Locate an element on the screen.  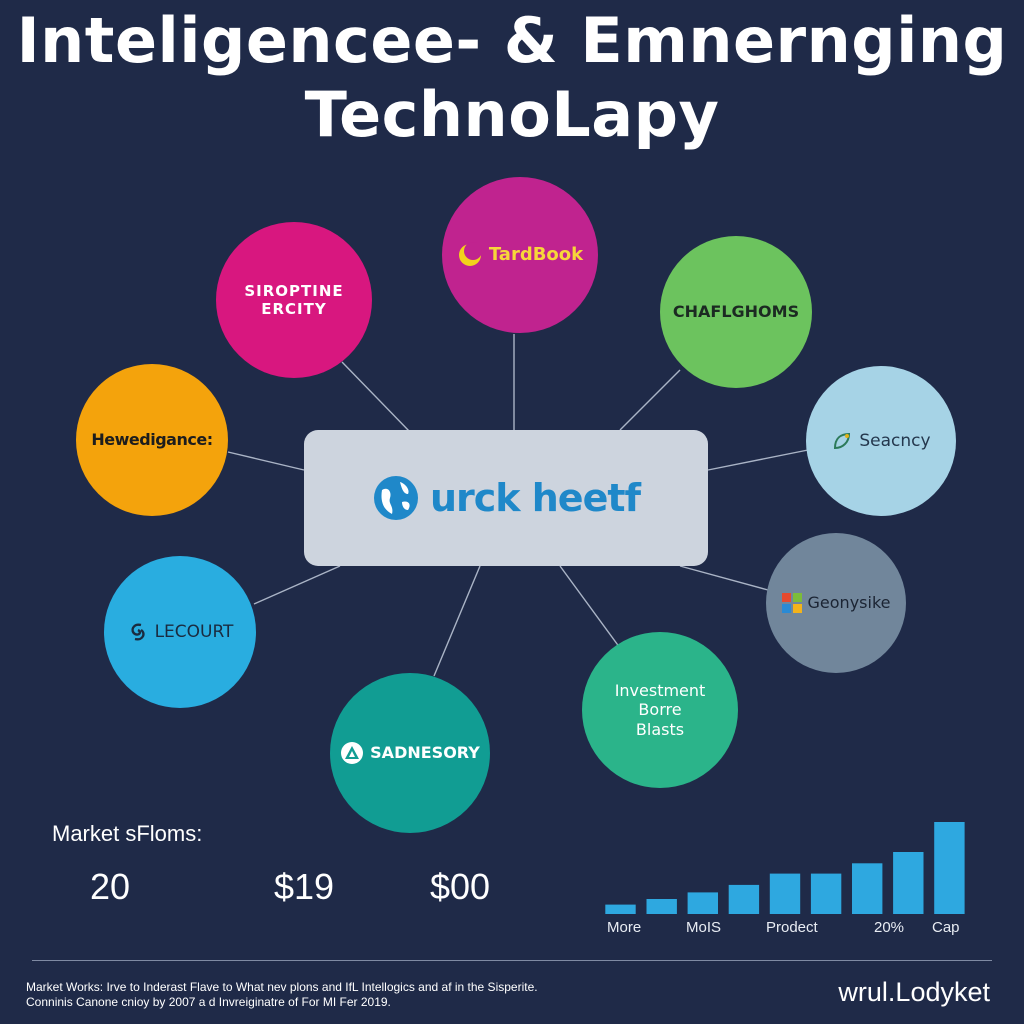
central-hub-card: urck heetf is located at coordinates (506, 498).